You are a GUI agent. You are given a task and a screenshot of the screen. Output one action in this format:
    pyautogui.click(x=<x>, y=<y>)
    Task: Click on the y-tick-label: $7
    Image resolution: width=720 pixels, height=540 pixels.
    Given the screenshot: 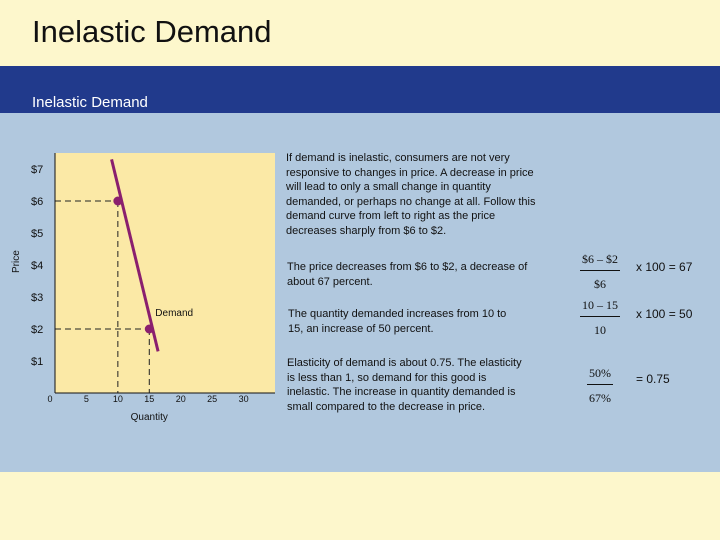 What is the action you would take?
    pyautogui.click(x=37, y=170)
    